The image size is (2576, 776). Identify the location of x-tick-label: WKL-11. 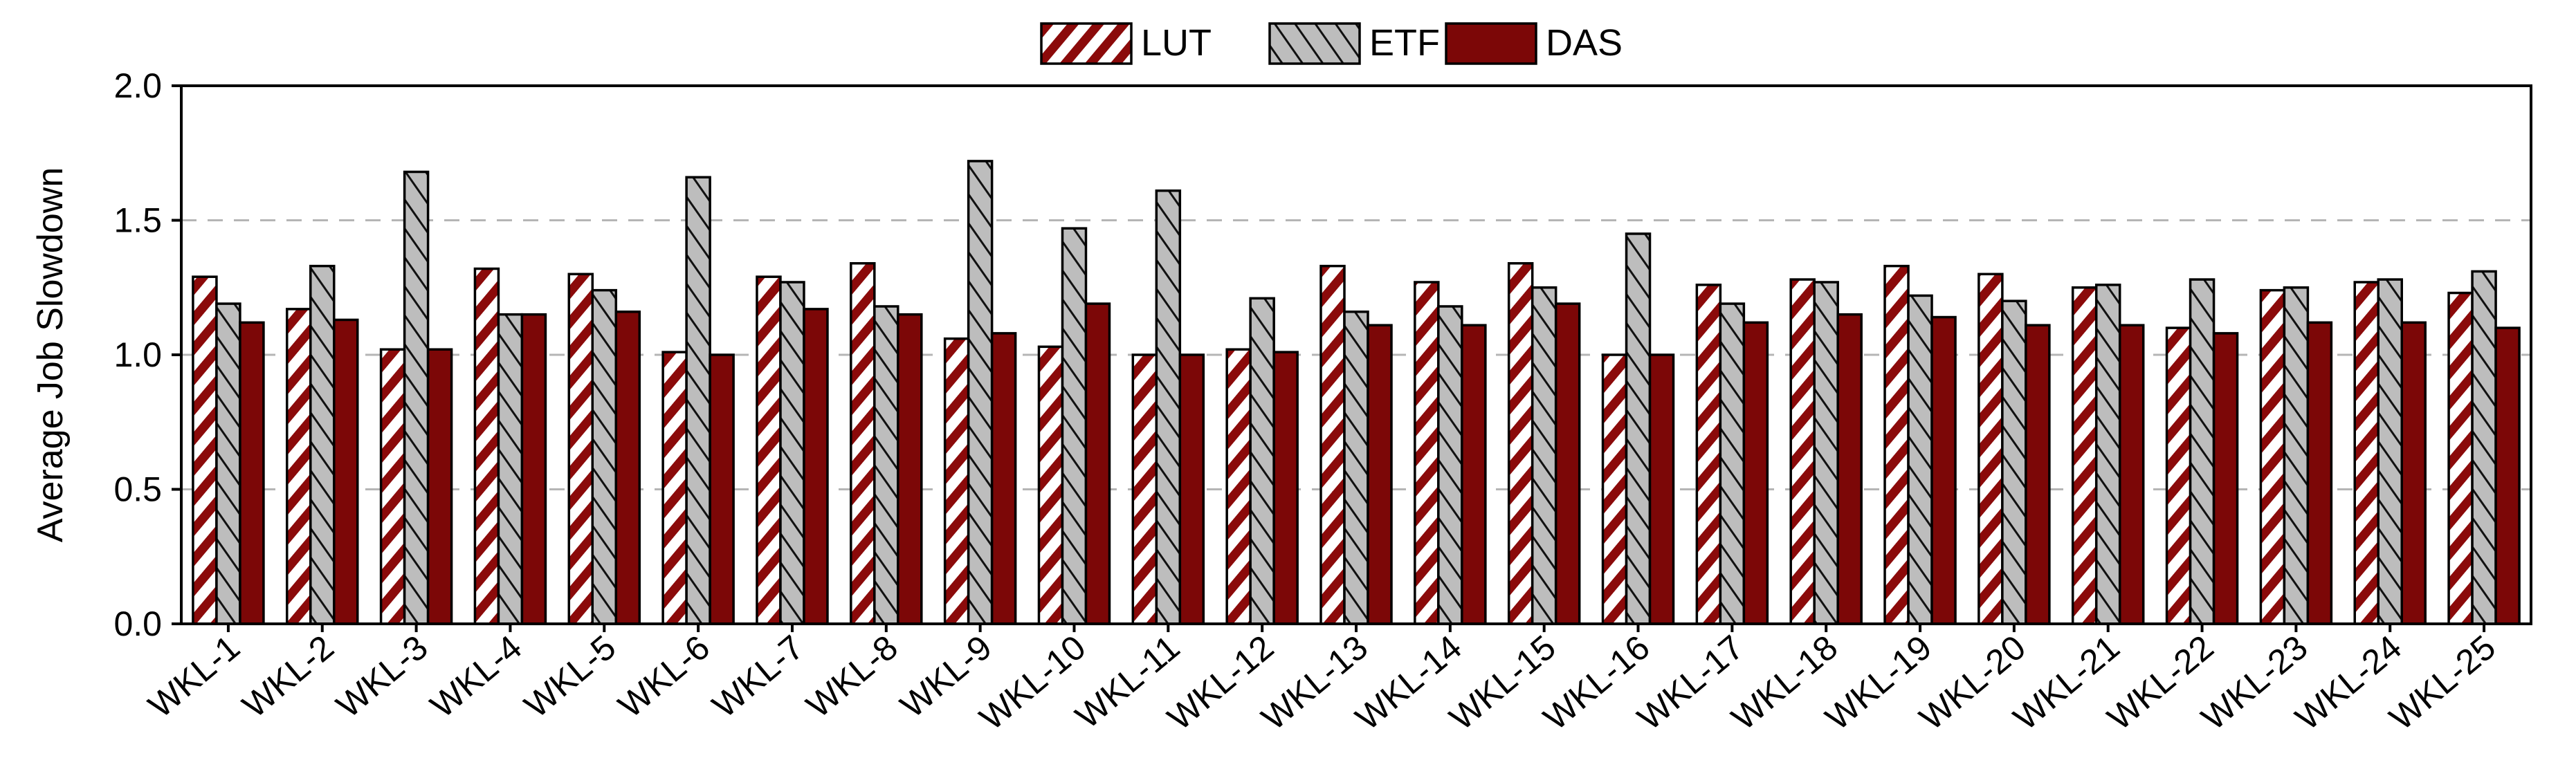
(1127, 682).